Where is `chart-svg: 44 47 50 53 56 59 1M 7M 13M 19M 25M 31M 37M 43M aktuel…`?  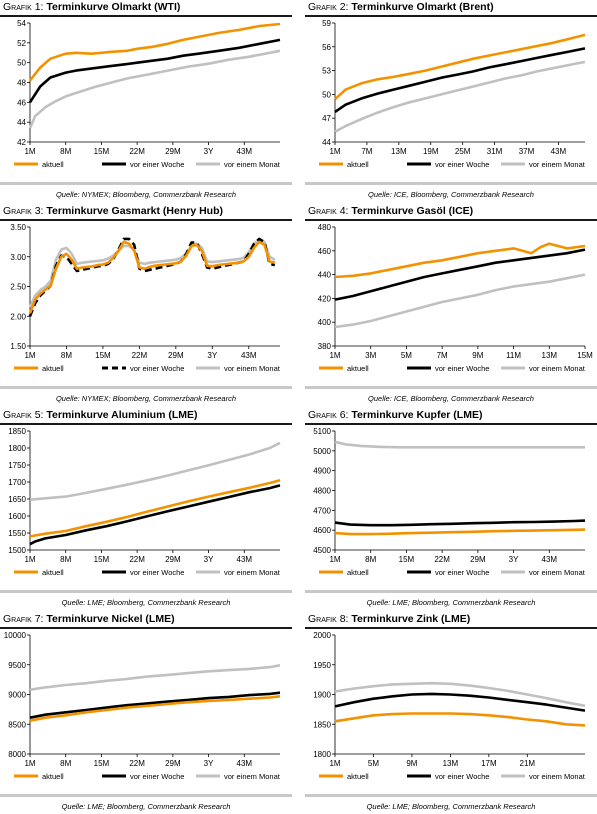 chart-svg: 44 47 50 53 56 59 1M 7M 13M 19M 25M 31M 37M 43M aktuel… is located at coordinates (452, 94).